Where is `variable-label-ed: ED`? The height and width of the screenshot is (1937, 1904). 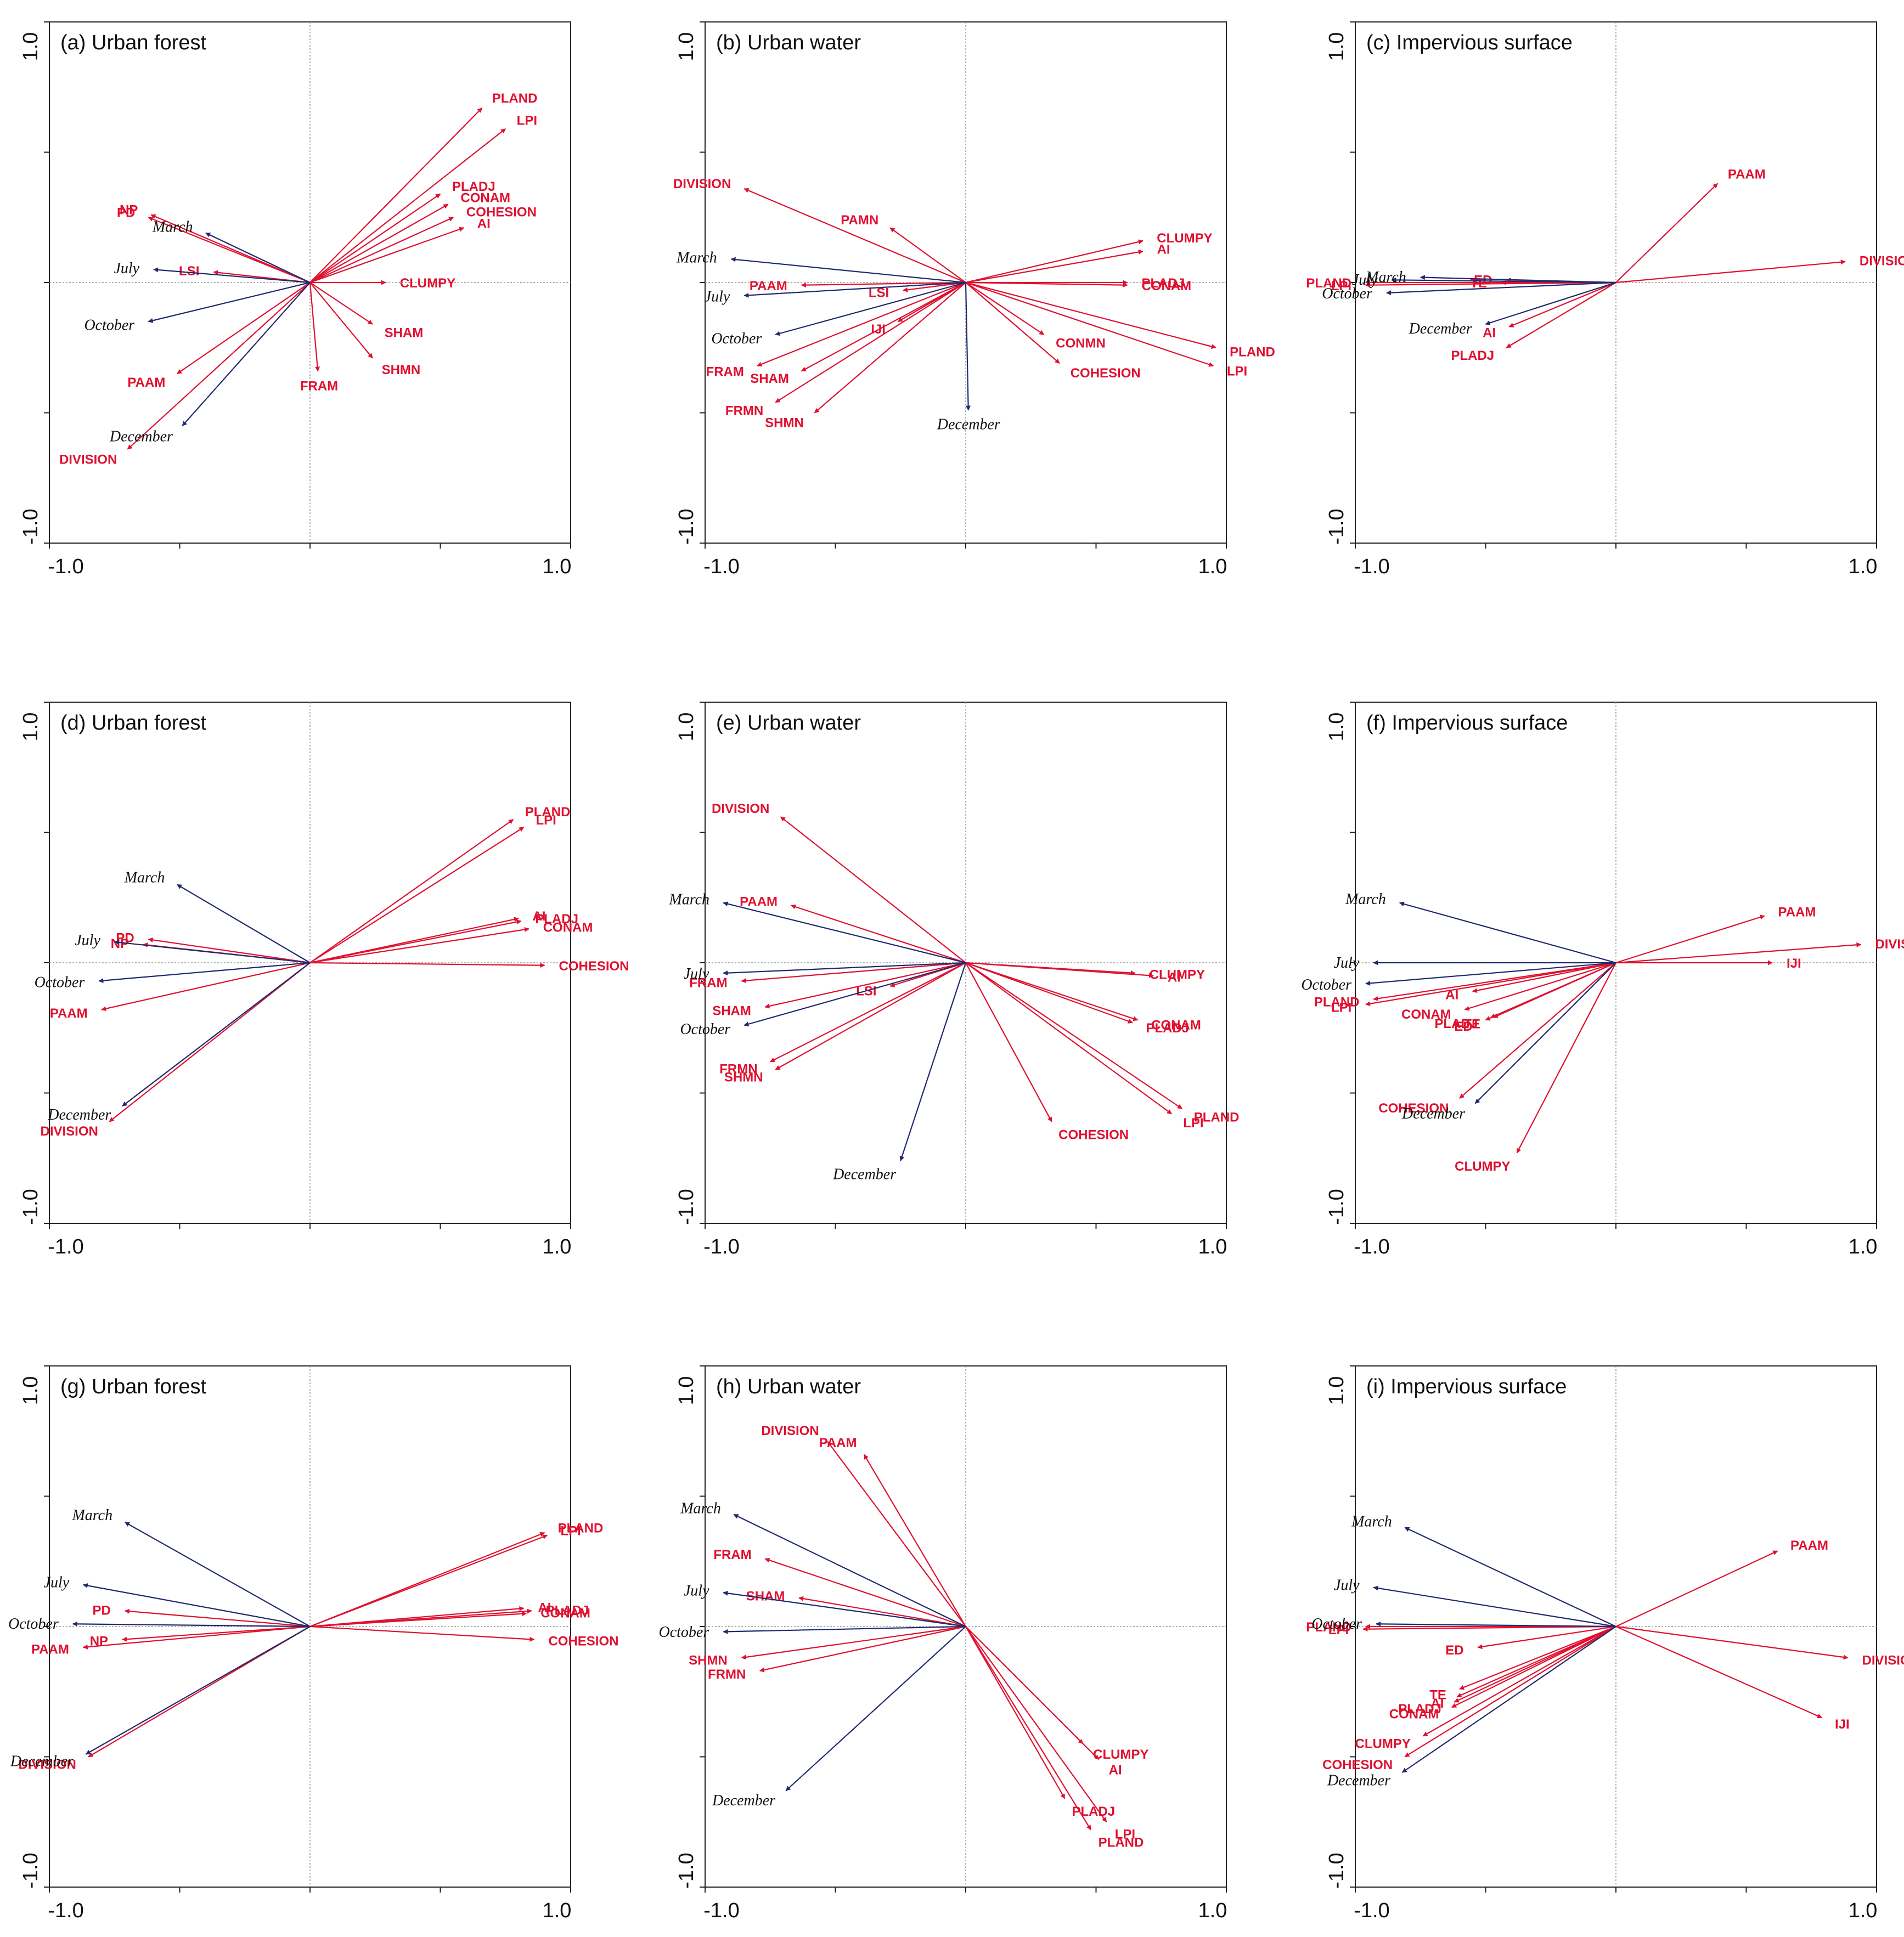 variable-label-ed: ED is located at coordinates (1454, 1650).